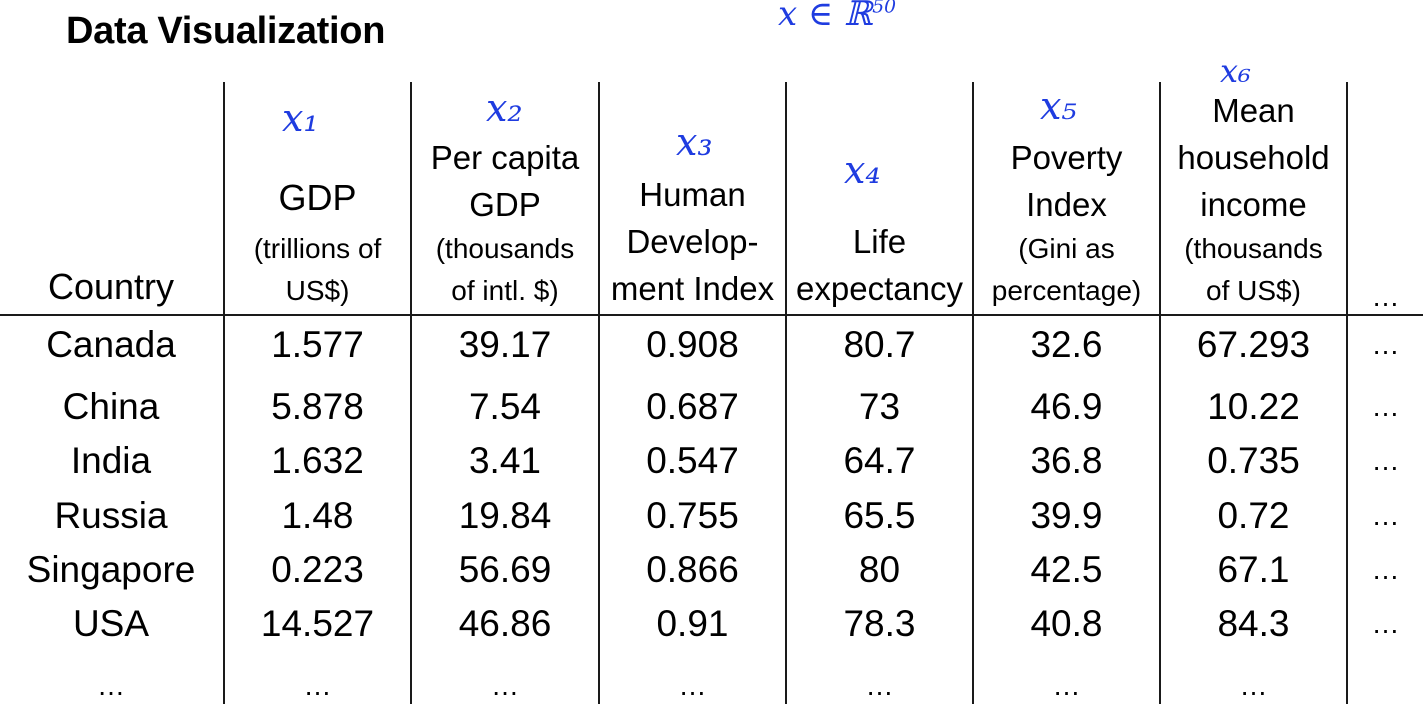 The width and height of the screenshot is (1423, 713). What do you see at coordinates (879, 623) in the screenshot?
I see `table-cell: 78.3` at bounding box center [879, 623].